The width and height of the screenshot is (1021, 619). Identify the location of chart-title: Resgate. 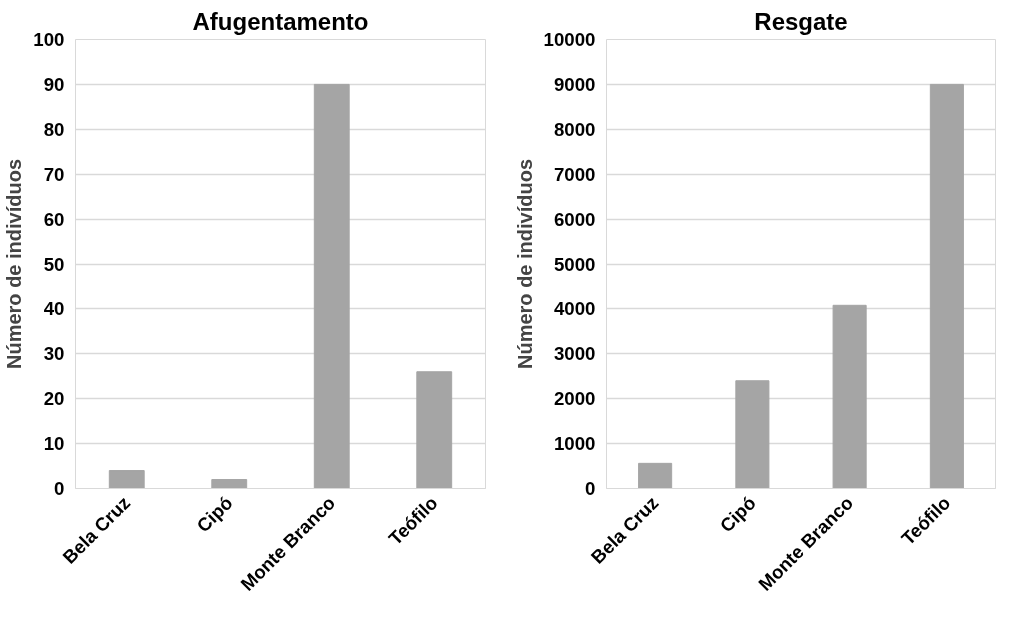
(801, 21).